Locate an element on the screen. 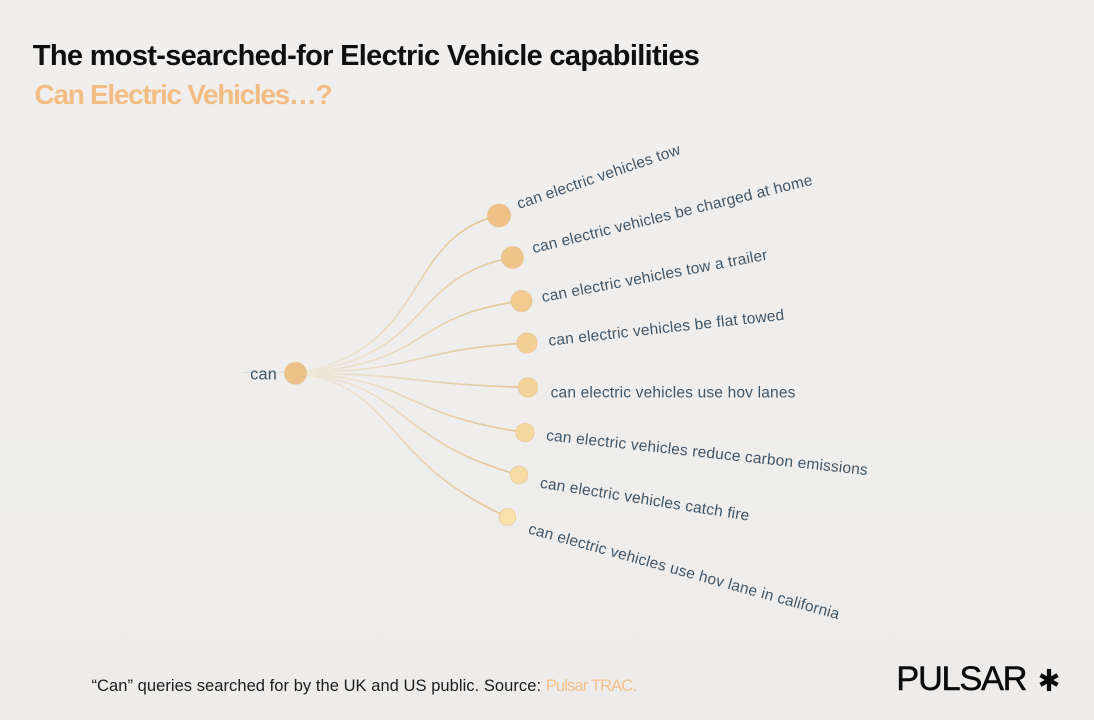 The height and width of the screenshot is (720, 1094). svg-text: can electric vehicles tow is located at coordinates (599, 177).